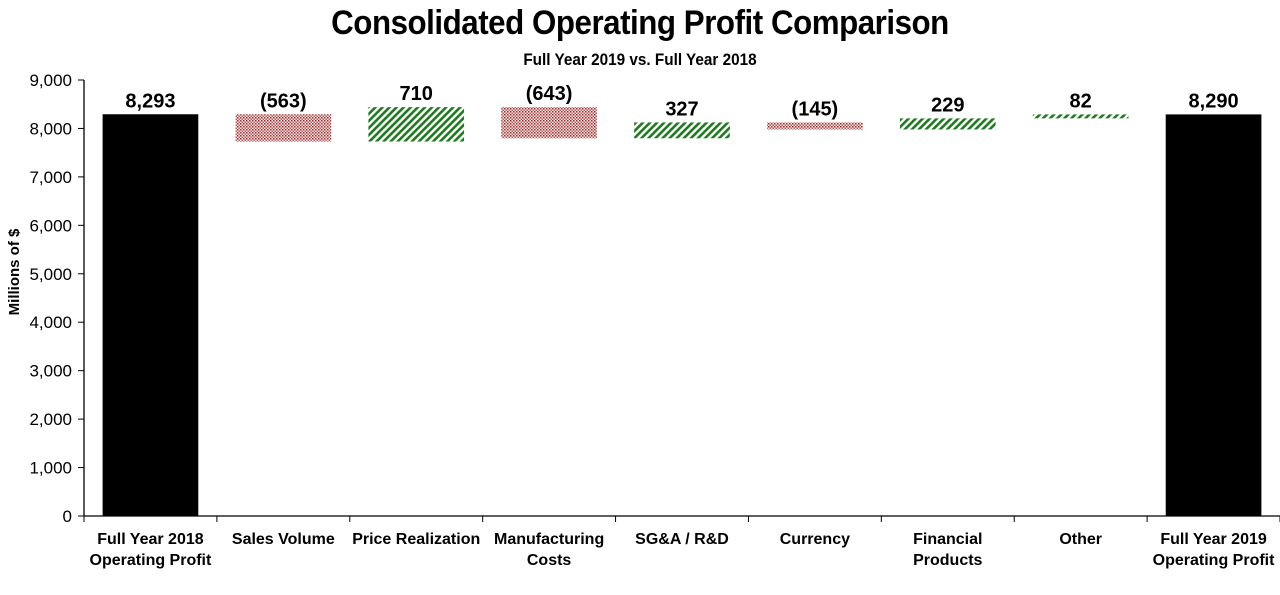  Describe the element at coordinates (50, 177) in the screenshot. I see `y-tick-label: 7,000` at that location.